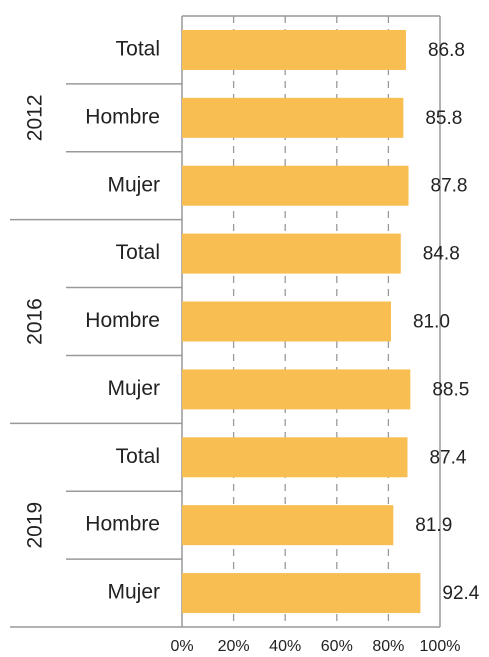 This screenshot has width=489, height=657. What do you see at coordinates (431, 322) in the screenshot?
I see `data-label: 81.0` at bounding box center [431, 322].